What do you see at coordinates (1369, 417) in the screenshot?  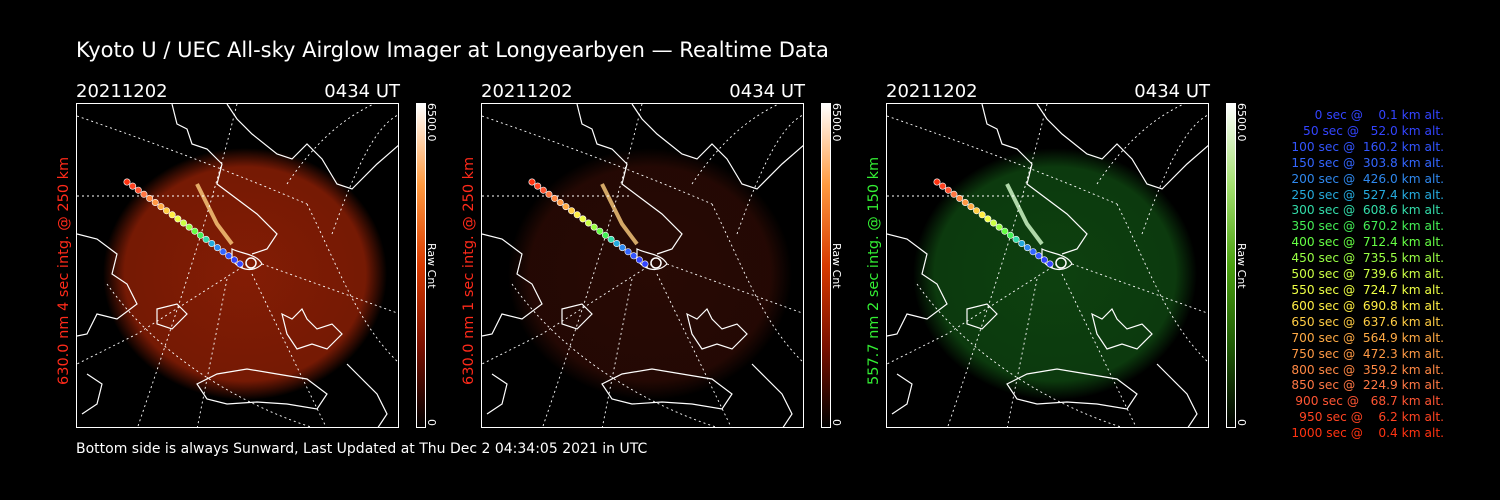 I see `legend-row: 950 sec @ 6.2 km alt.` at bounding box center [1369, 417].